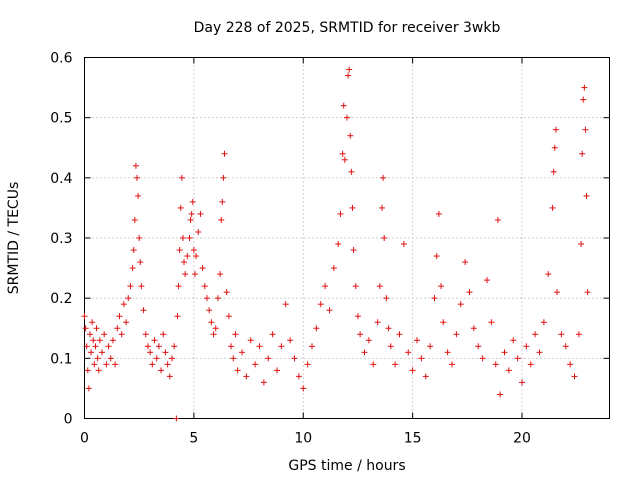 This screenshot has width=640, height=480. Describe the element at coordinates (61, 359) in the screenshot. I see `y-tick-label: 0.1` at that location.